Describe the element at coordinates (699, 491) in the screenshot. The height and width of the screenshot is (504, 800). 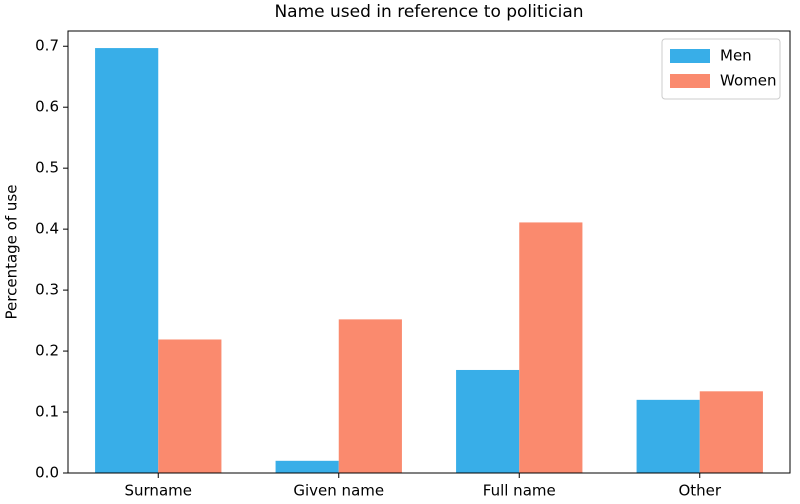
I see `x-tick-label: Other` at that location.